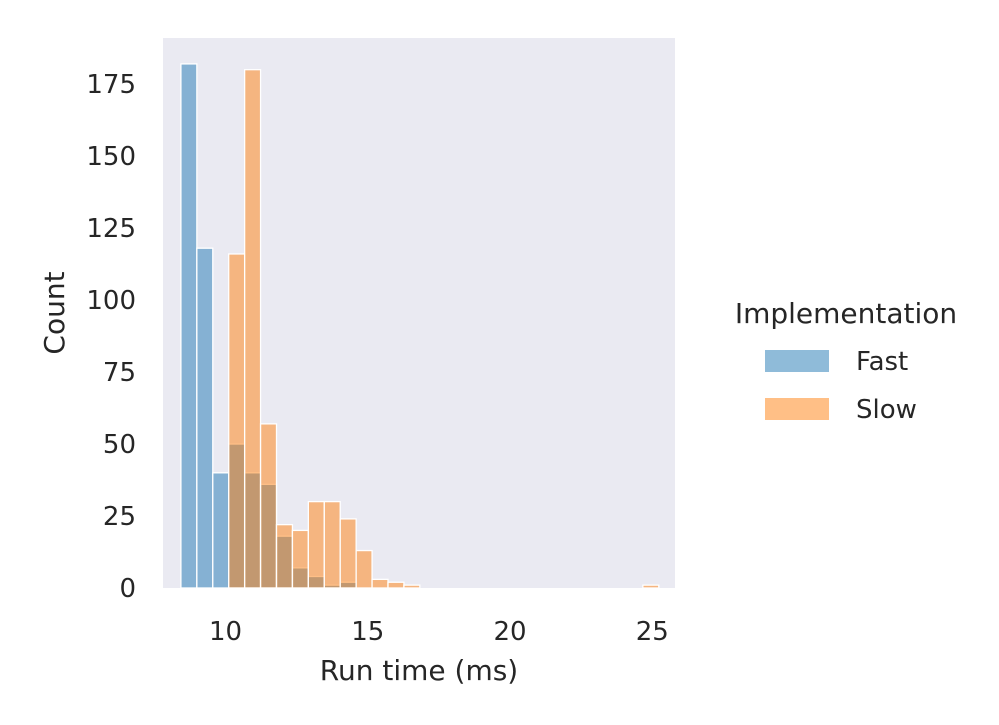  I want to click on y-tick-labels: 0 25 50 75 100 125 150 175, so click(111, 337).